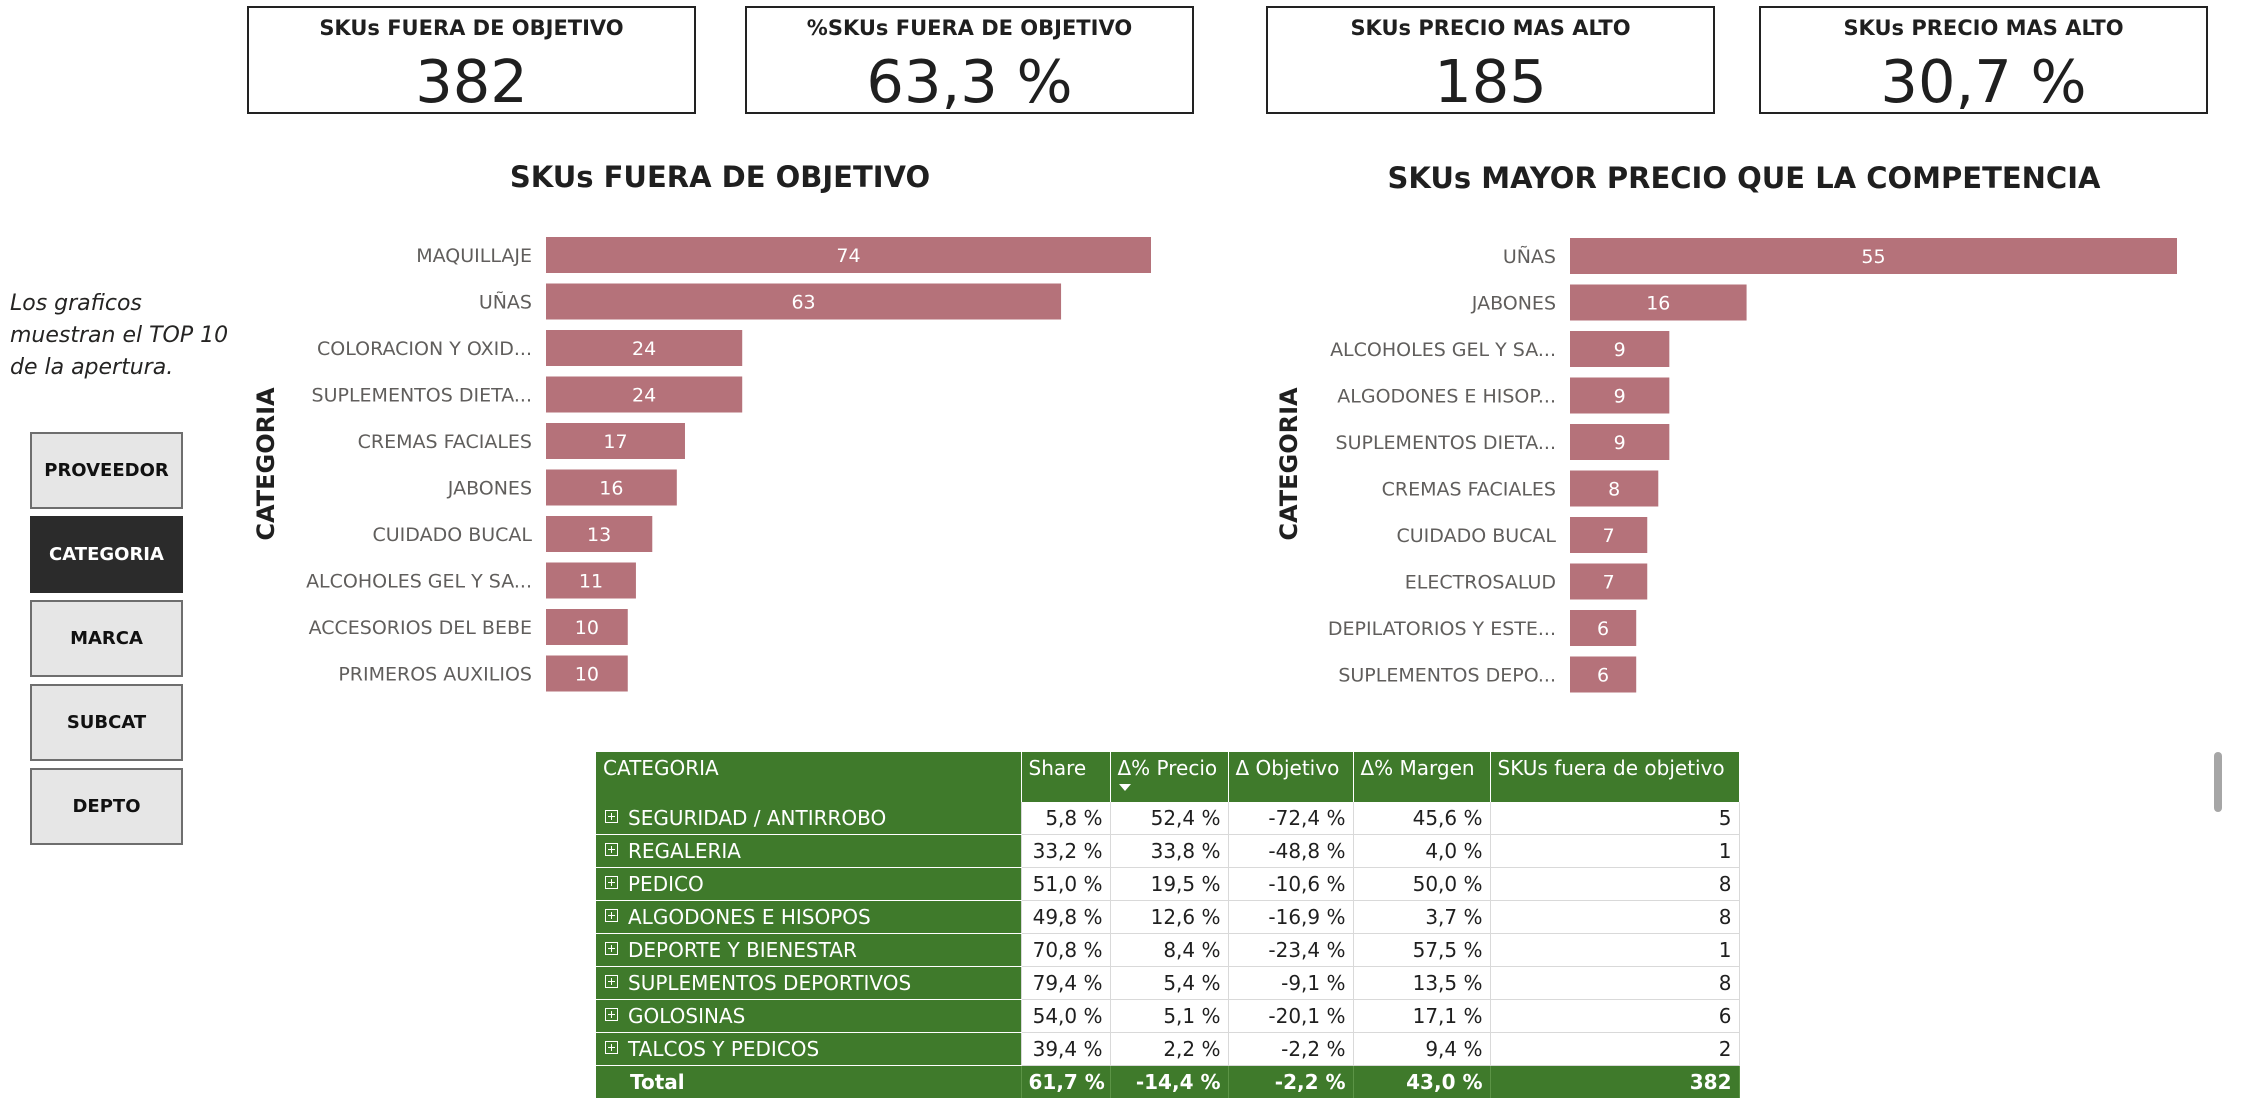  Describe the element at coordinates (742, 950) in the screenshot. I see `category-label: DEPORTE Y BIENESTAR` at that location.